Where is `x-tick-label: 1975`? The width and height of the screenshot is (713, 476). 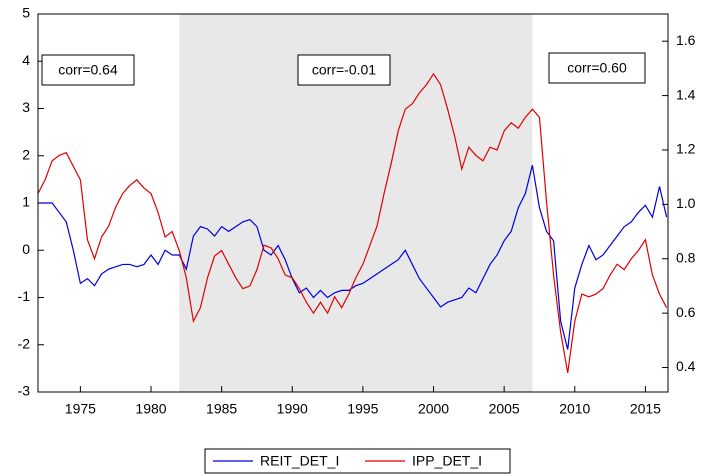
x-tick-label: 1975 is located at coordinates (80, 409).